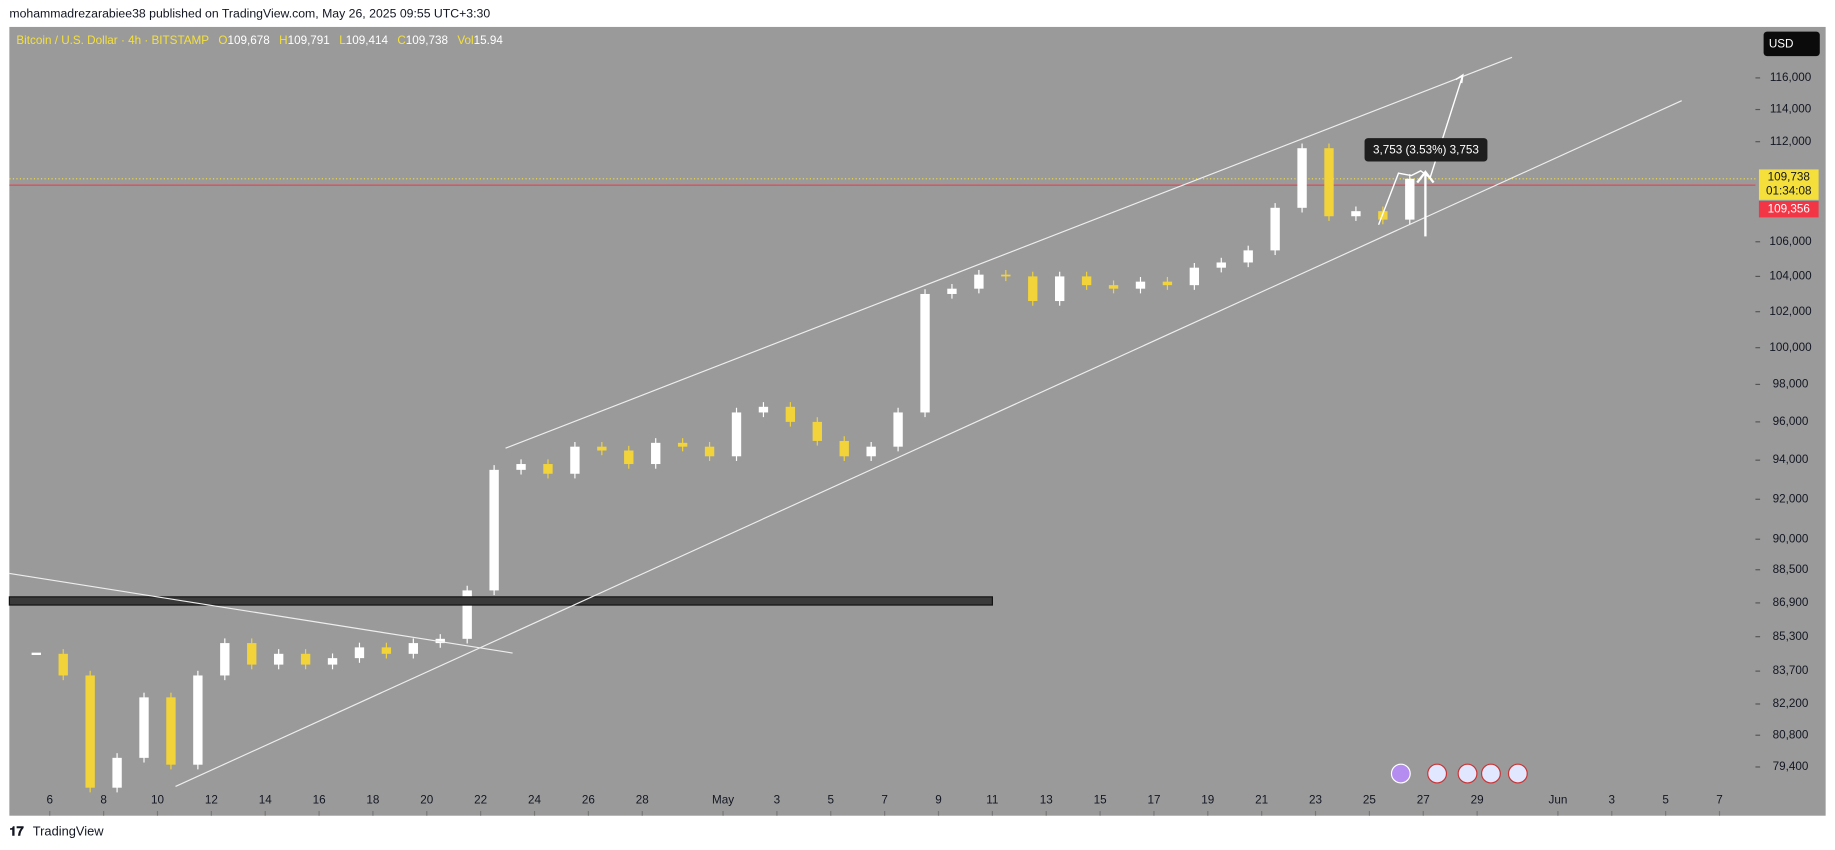 Image resolution: width=1835 pixels, height=850 pixels. I want to click on support-zone, so click(500, 601).